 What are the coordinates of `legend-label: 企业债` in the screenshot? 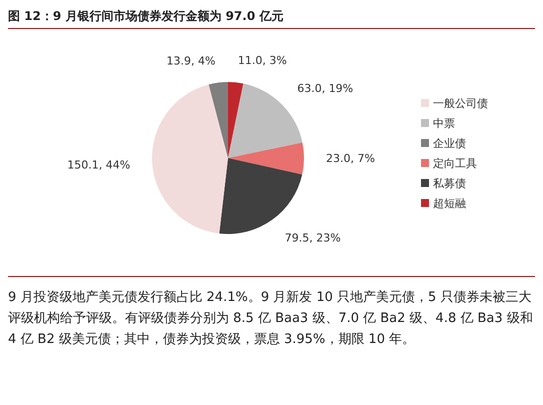 It's located at (449, 143).